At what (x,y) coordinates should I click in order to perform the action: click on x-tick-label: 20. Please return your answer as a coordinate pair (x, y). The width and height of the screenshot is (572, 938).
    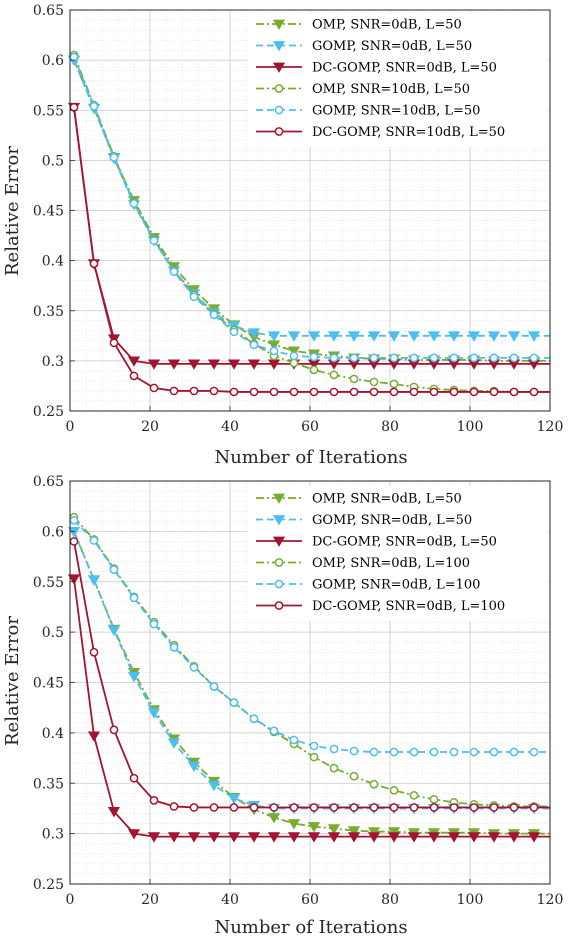
    Looking at the image, I should click on (150, 900).